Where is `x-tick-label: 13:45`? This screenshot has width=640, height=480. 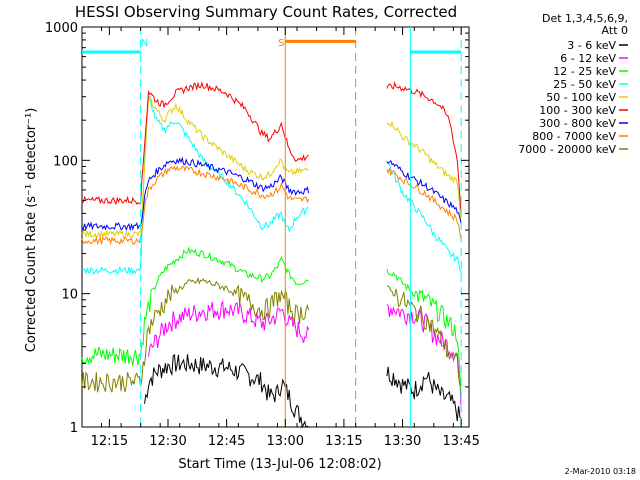
x-tick-label: 13:45 is located at coordinates (460, 441).